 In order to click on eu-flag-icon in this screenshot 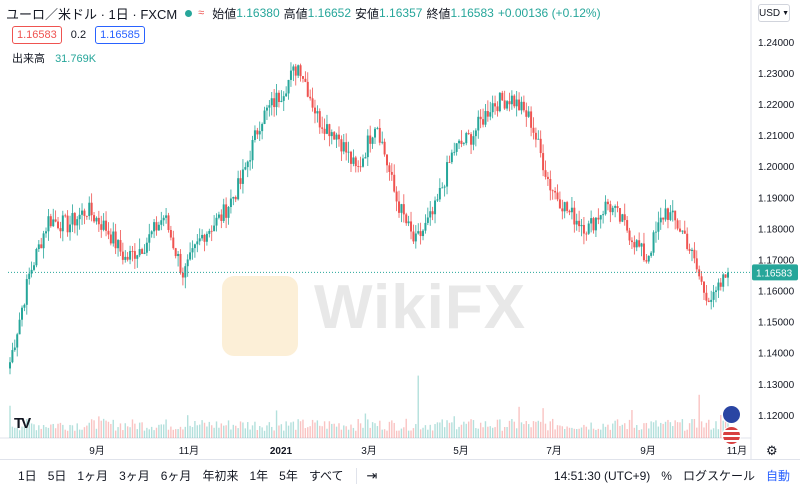, I will do `click(731, 414)`.